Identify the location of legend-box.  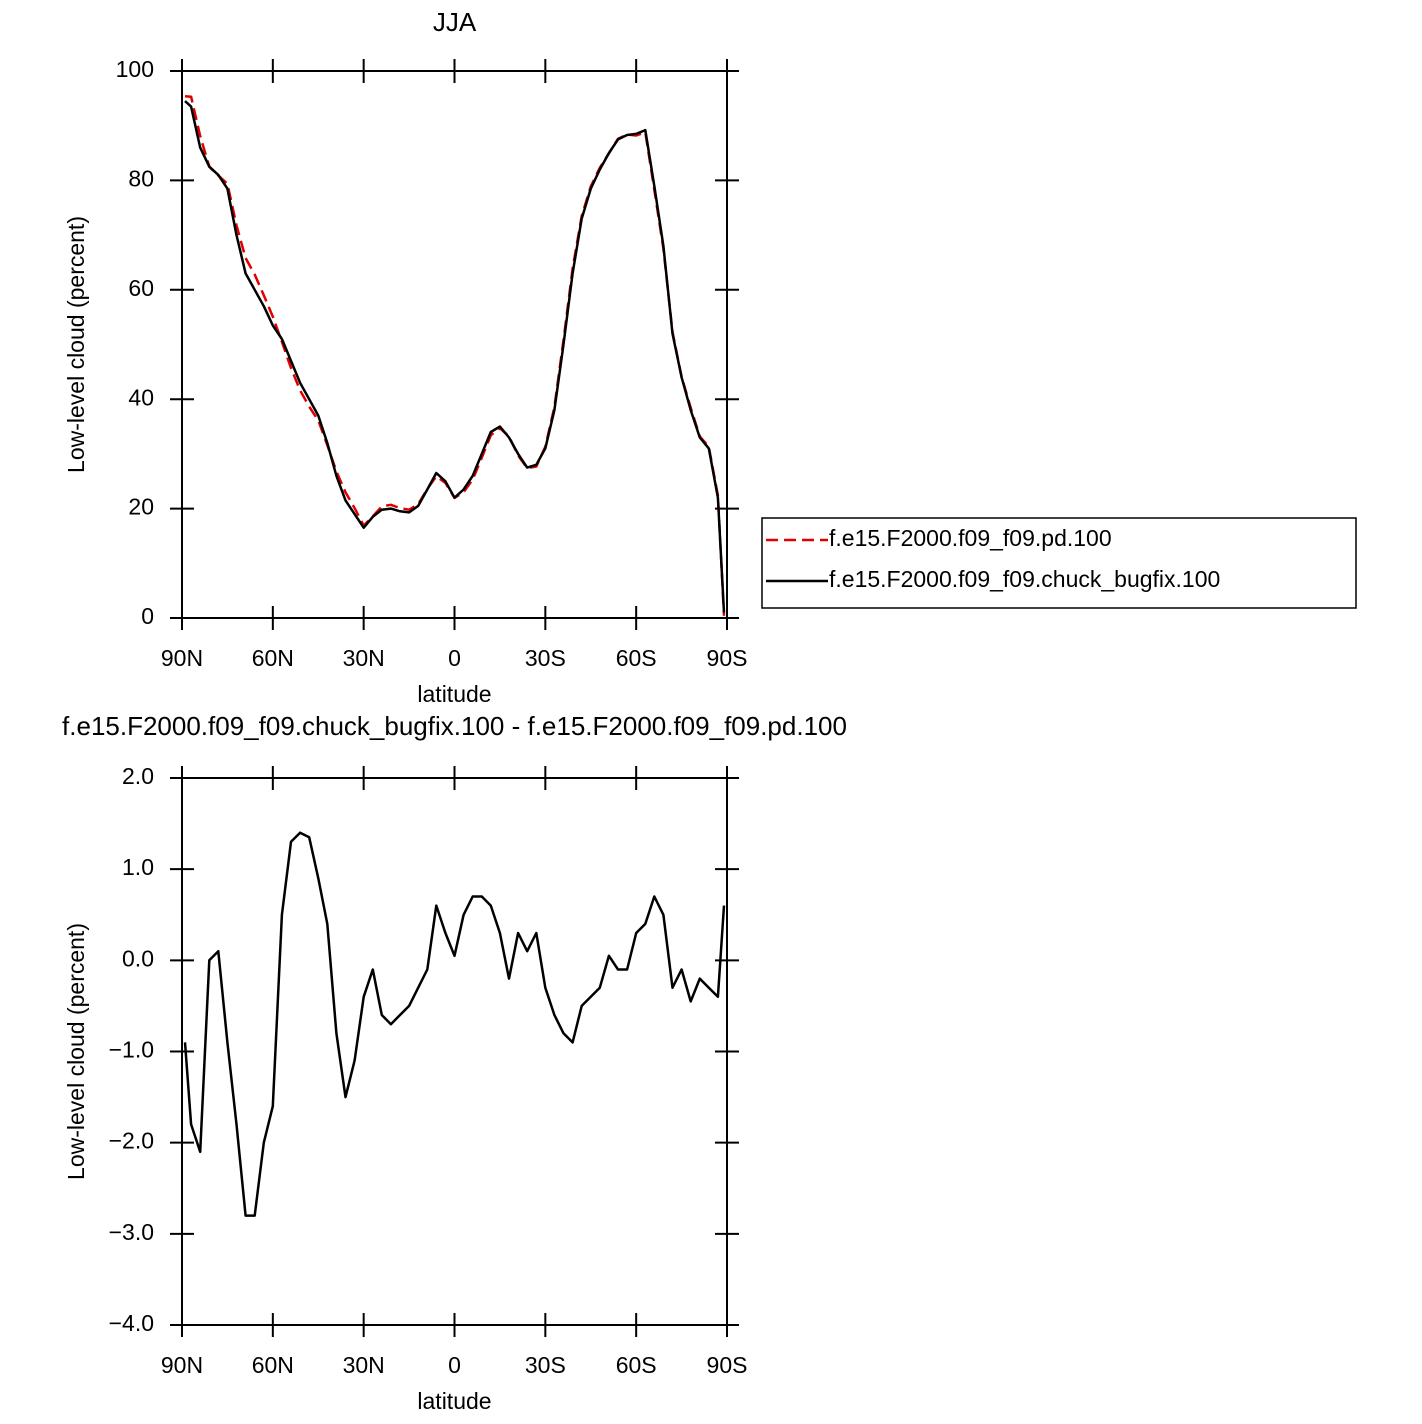
(1059, 563).